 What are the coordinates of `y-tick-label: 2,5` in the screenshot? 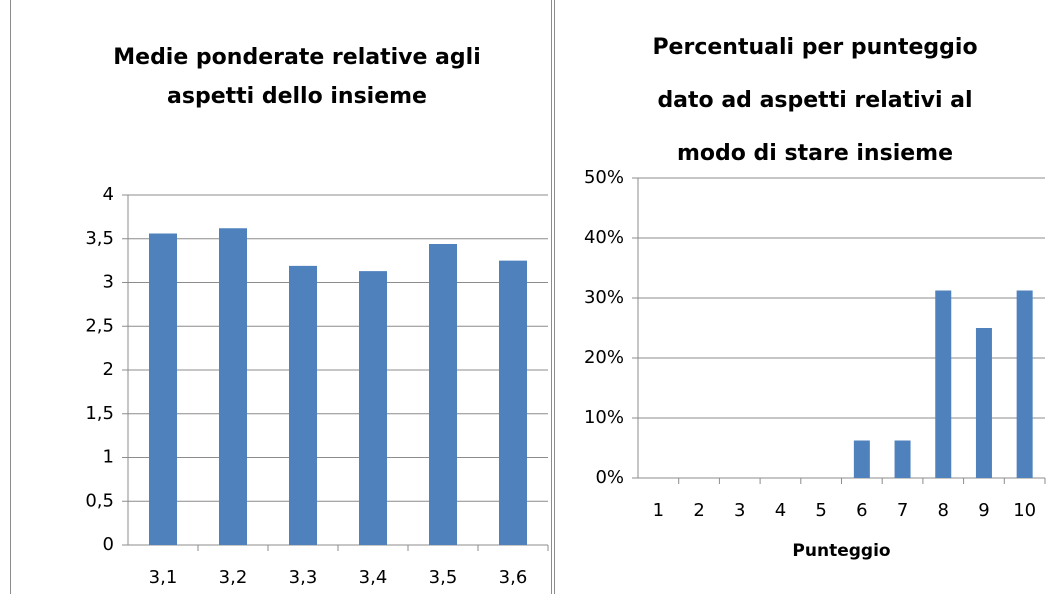 It's located at (99, 325).